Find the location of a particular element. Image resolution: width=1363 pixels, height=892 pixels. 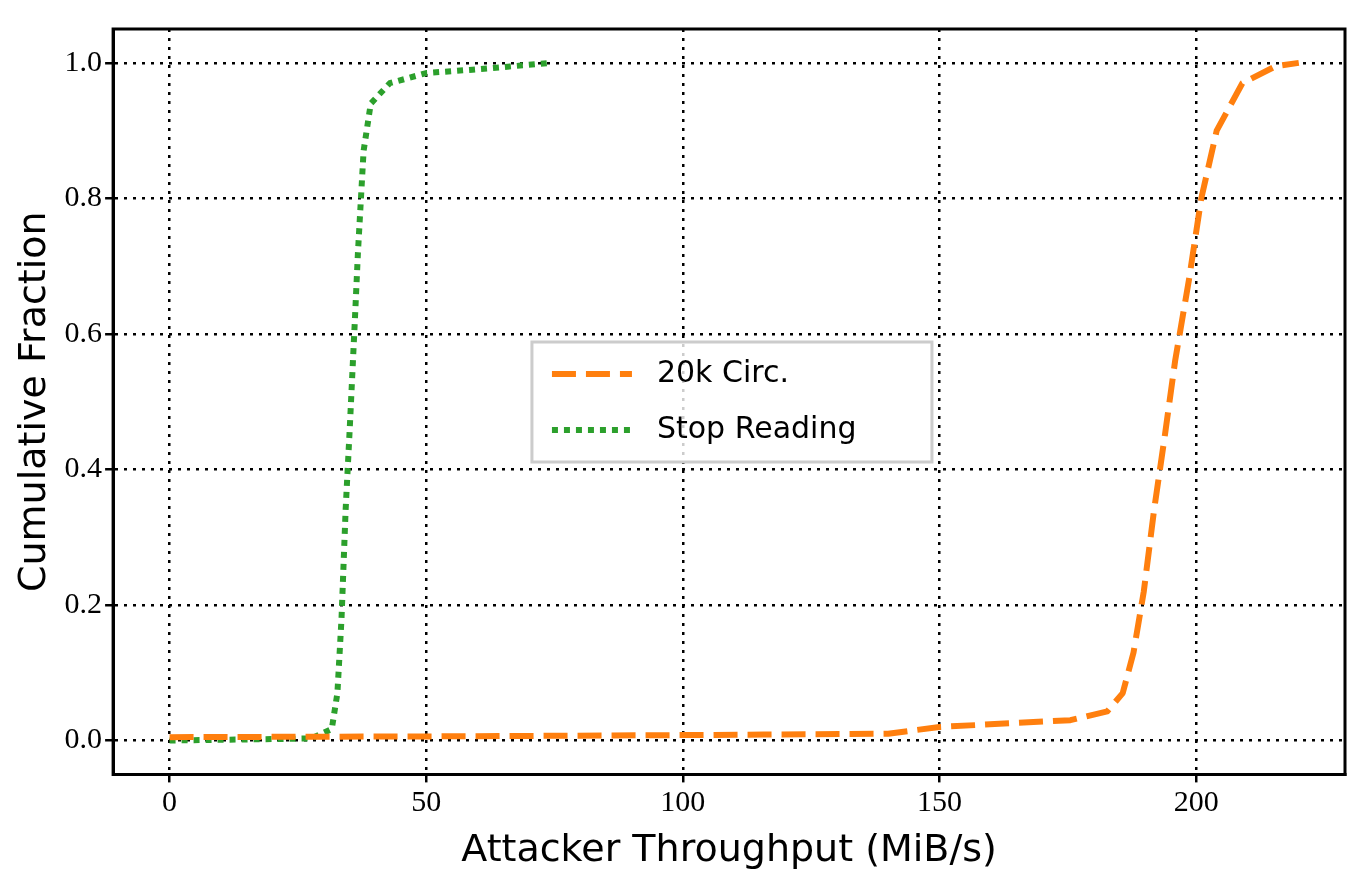

y-tick-label: 0.6 is located at coordinates (83, 331).